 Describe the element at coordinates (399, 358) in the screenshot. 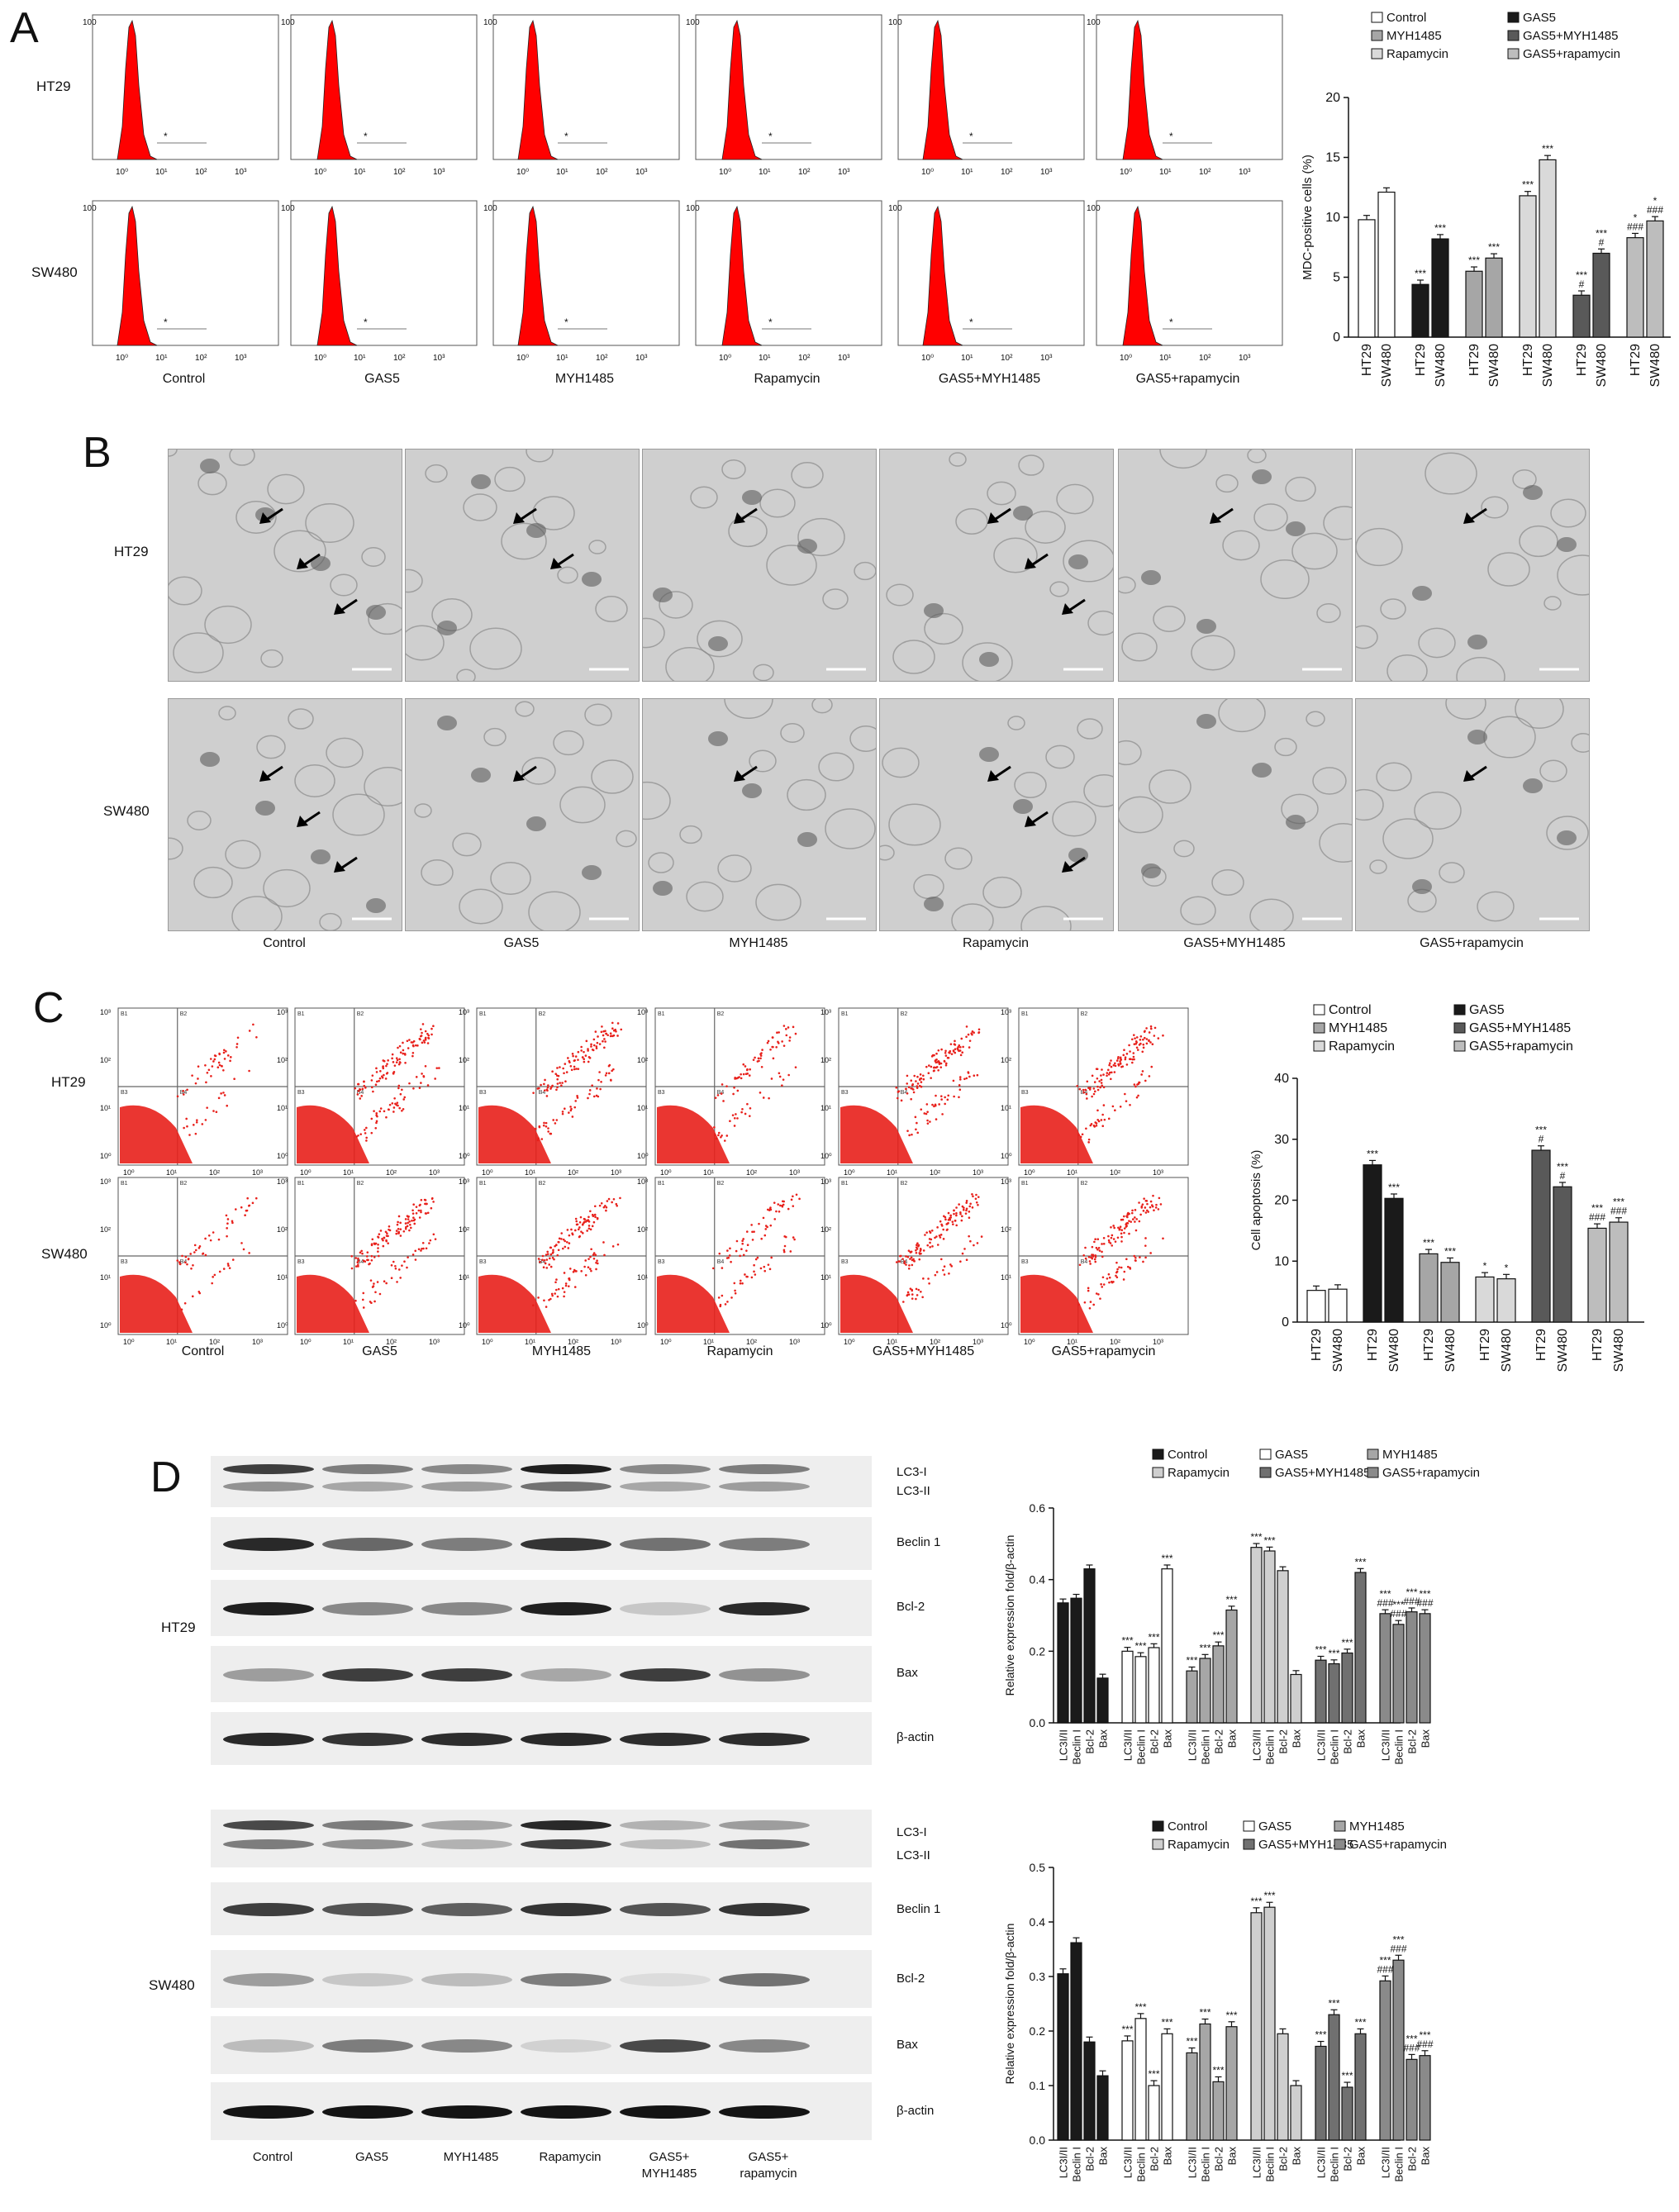

I see `histogram-xtick: 10²` at that location.